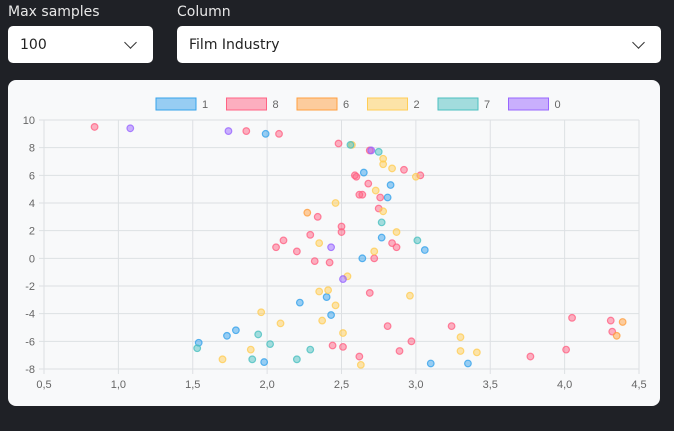 The image size is (674, 431). Describe the element at coordinates (419, 44) in the screenshot. I see `column-select: Film Industry` at that location.